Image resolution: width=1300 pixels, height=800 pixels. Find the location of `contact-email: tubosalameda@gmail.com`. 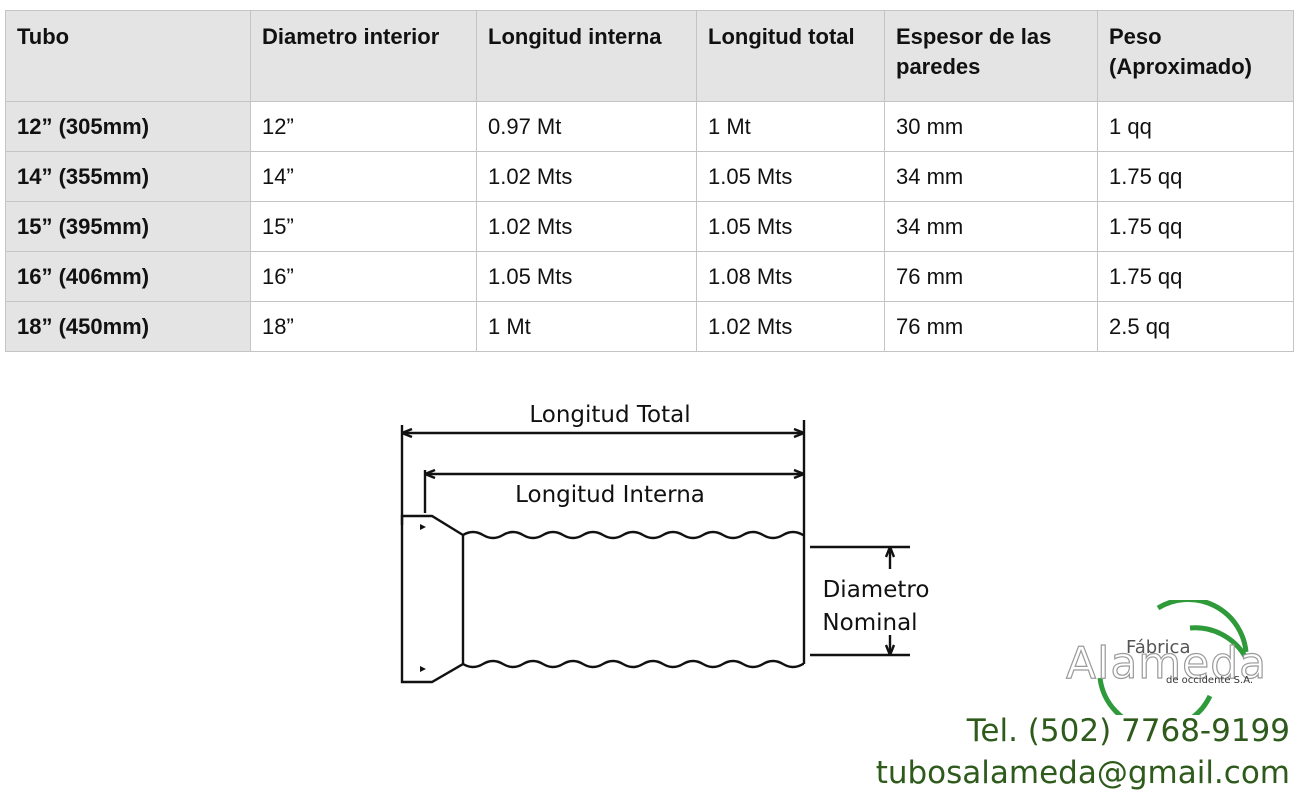

contact-email: tubosalameda@gmail.com is located at coordinates (1082, 773).